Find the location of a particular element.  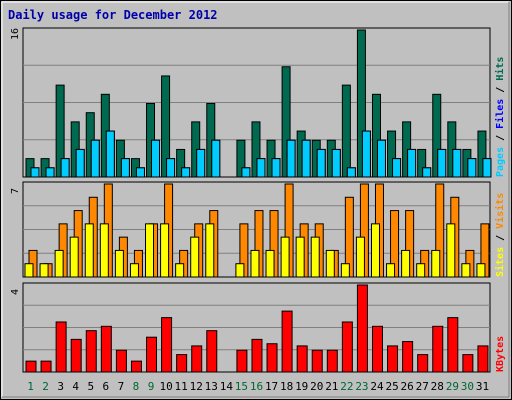

x-tick-label-day-10: 10 is located at coordinates (165, 386).